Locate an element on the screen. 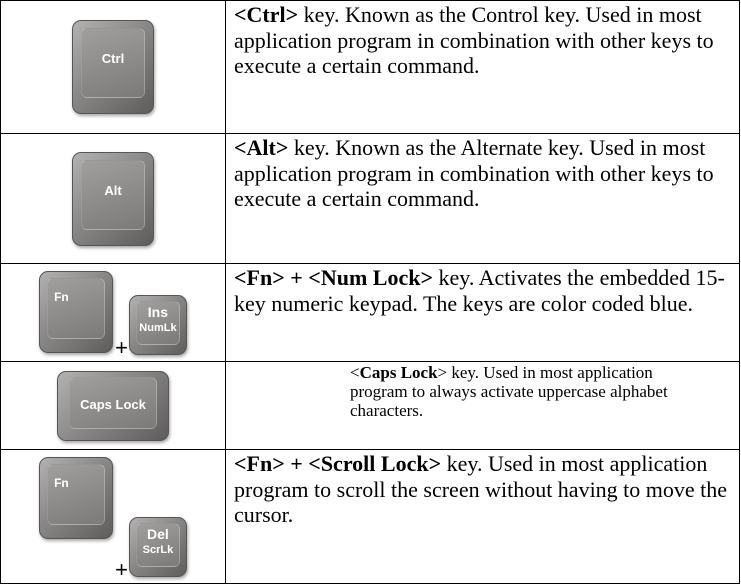  key-group: Alt is located at coordinates (113, 198).